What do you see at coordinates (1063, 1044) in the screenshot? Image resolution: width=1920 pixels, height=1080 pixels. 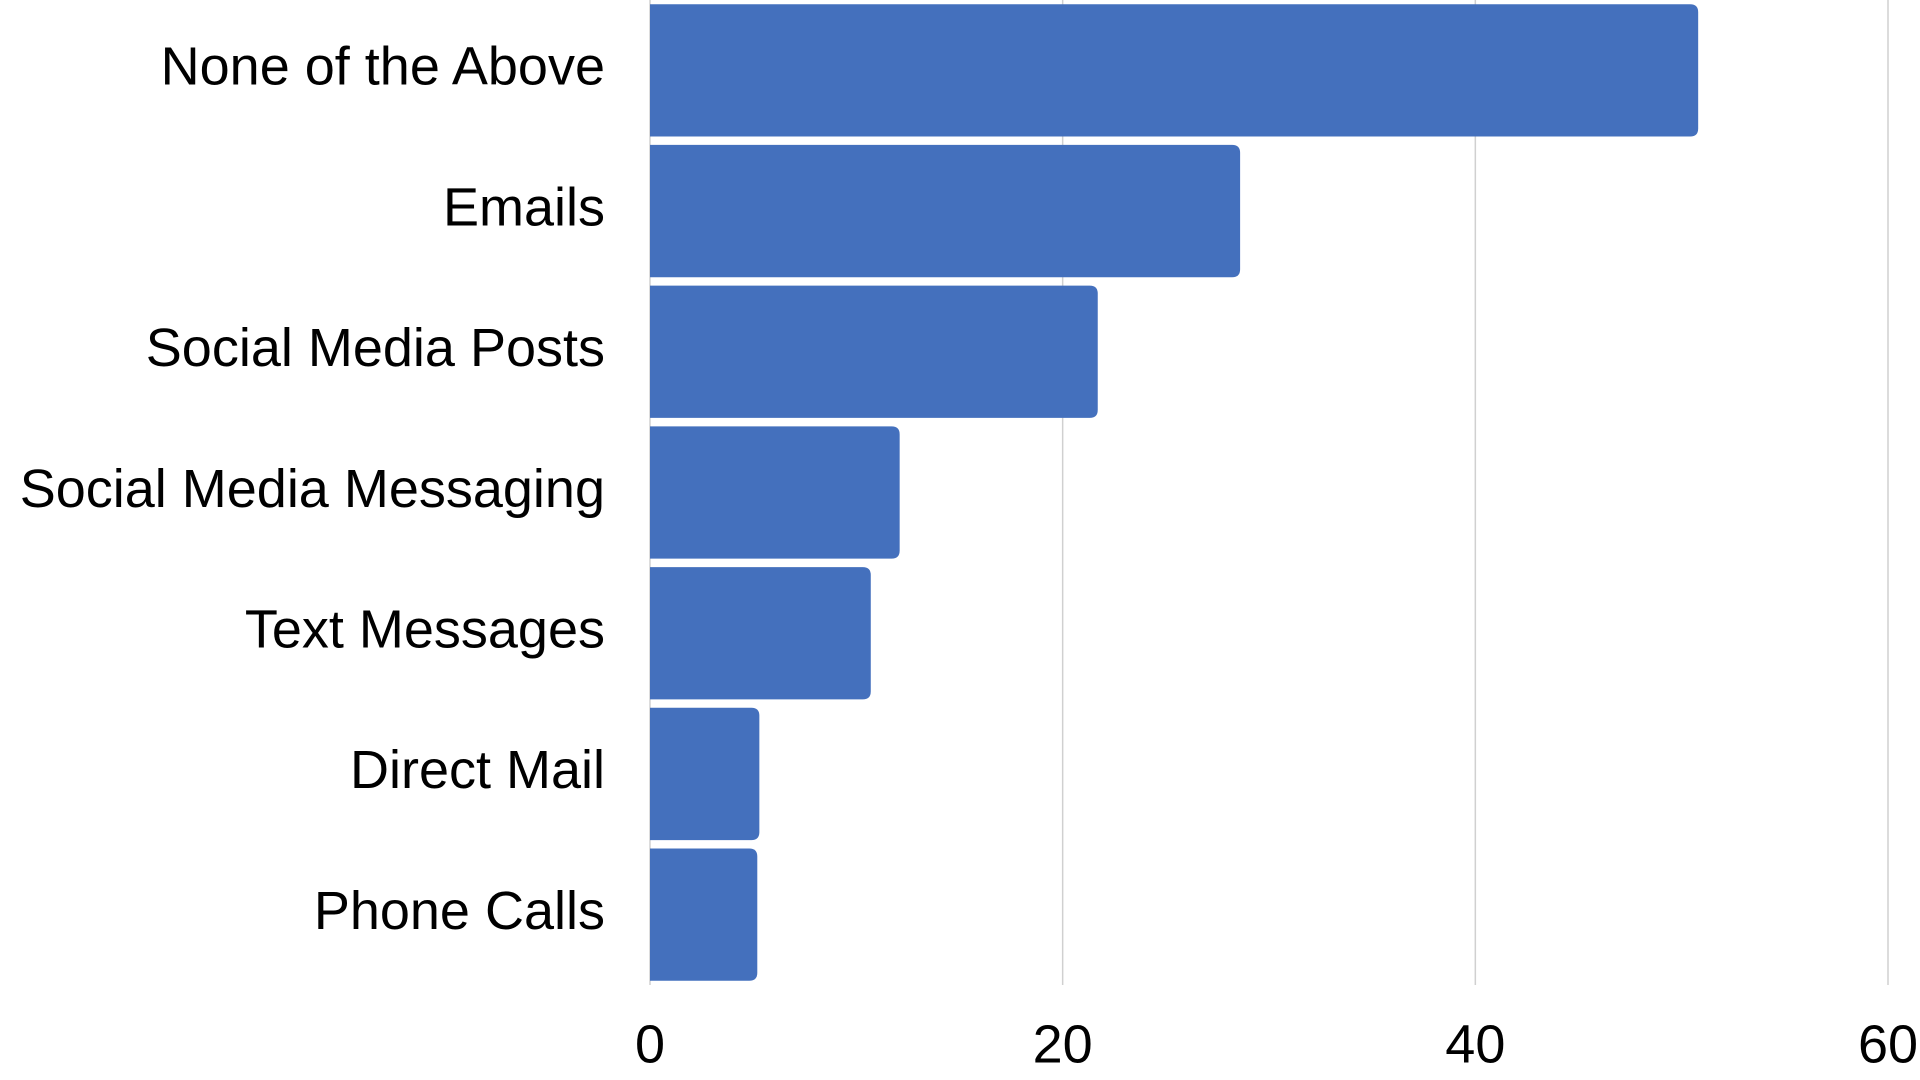 I see `x-tick-label: 20` at bounding box center [1063, 1044].